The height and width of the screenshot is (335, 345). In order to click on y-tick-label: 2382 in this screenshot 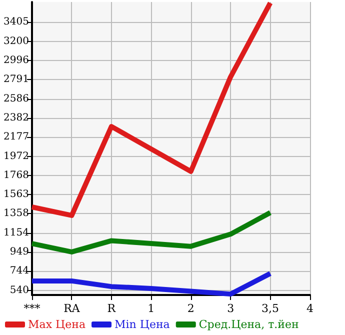, I will do `click(16, 118)`.